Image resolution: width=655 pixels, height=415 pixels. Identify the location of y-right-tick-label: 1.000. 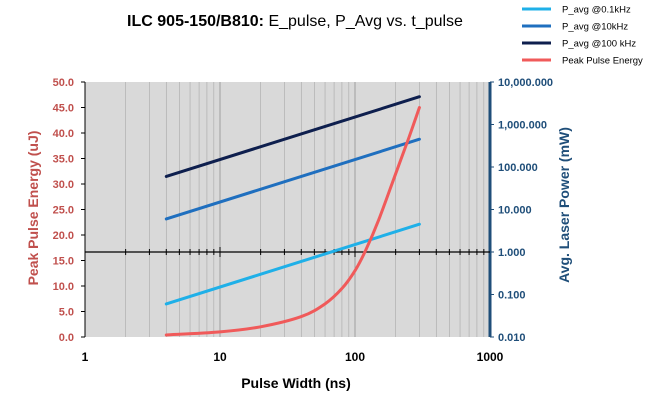
(512, 253).